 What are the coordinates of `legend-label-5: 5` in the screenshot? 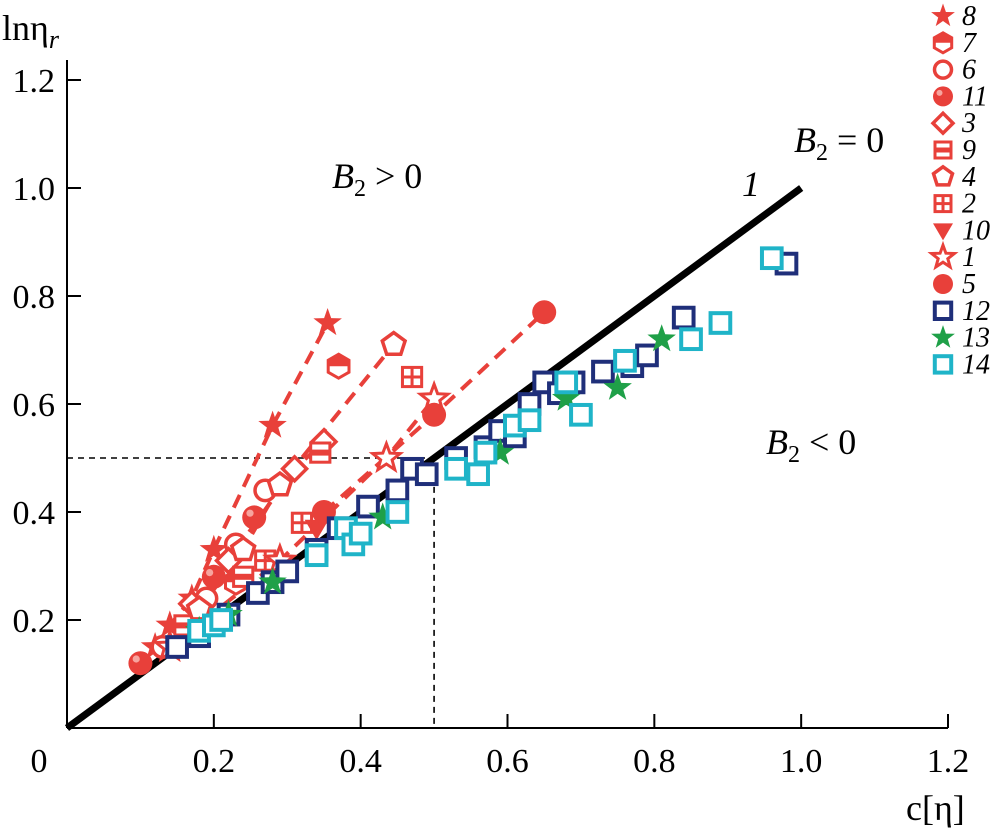 It's located at (969, 284).